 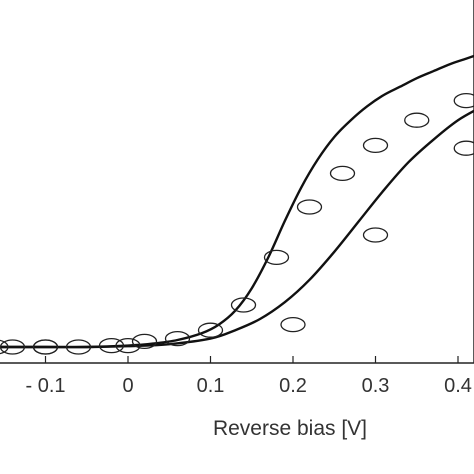 What do you see at coordinates (251, 359) in the screenshot?
I see `x-ticks` at bounding box center [251, 359].